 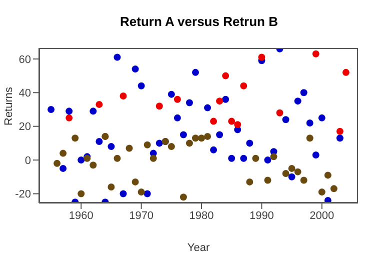 What do you see at coordinates (201, 216) in the screenshot?
I see `x-tick-label: 1980` at bounding box center [201, 216].